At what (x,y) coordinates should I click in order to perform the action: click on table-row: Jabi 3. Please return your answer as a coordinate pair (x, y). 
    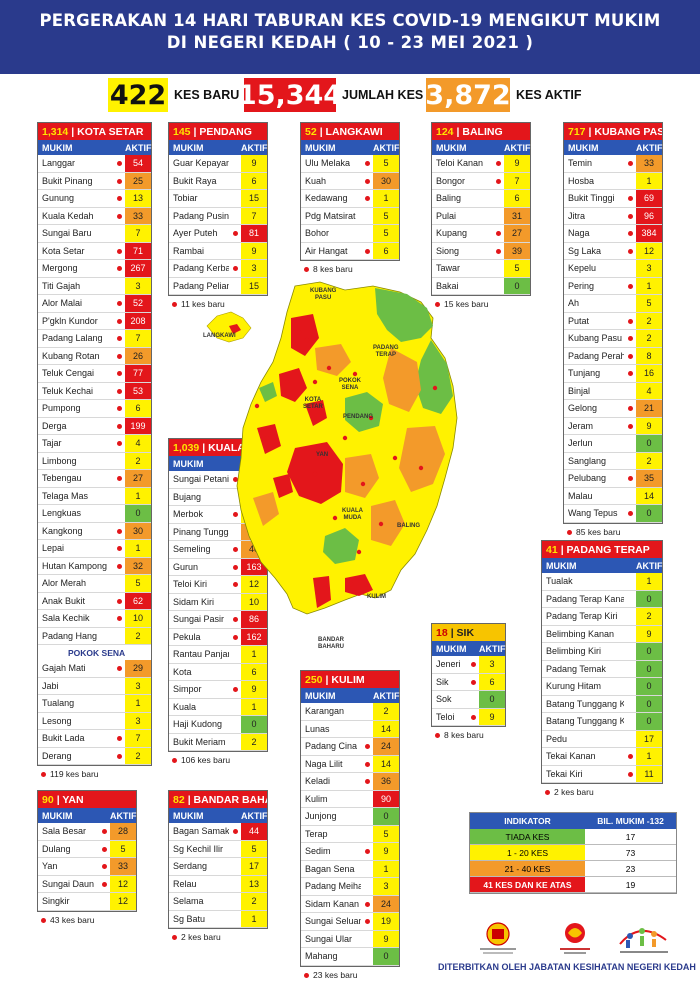
    Looking at the image, I should click on (94, 686).